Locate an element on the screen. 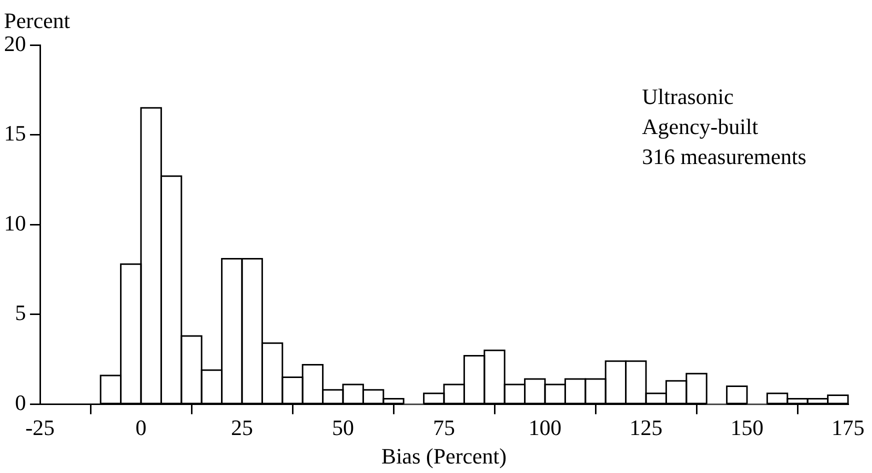  x-tick-label: 175 is located at coordinates (848, 427).